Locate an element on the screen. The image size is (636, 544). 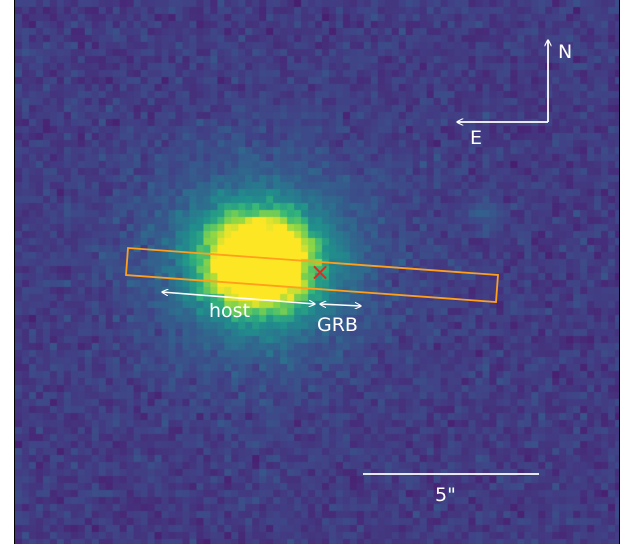
compass-east-label: E is located at coordinates (476, 138).